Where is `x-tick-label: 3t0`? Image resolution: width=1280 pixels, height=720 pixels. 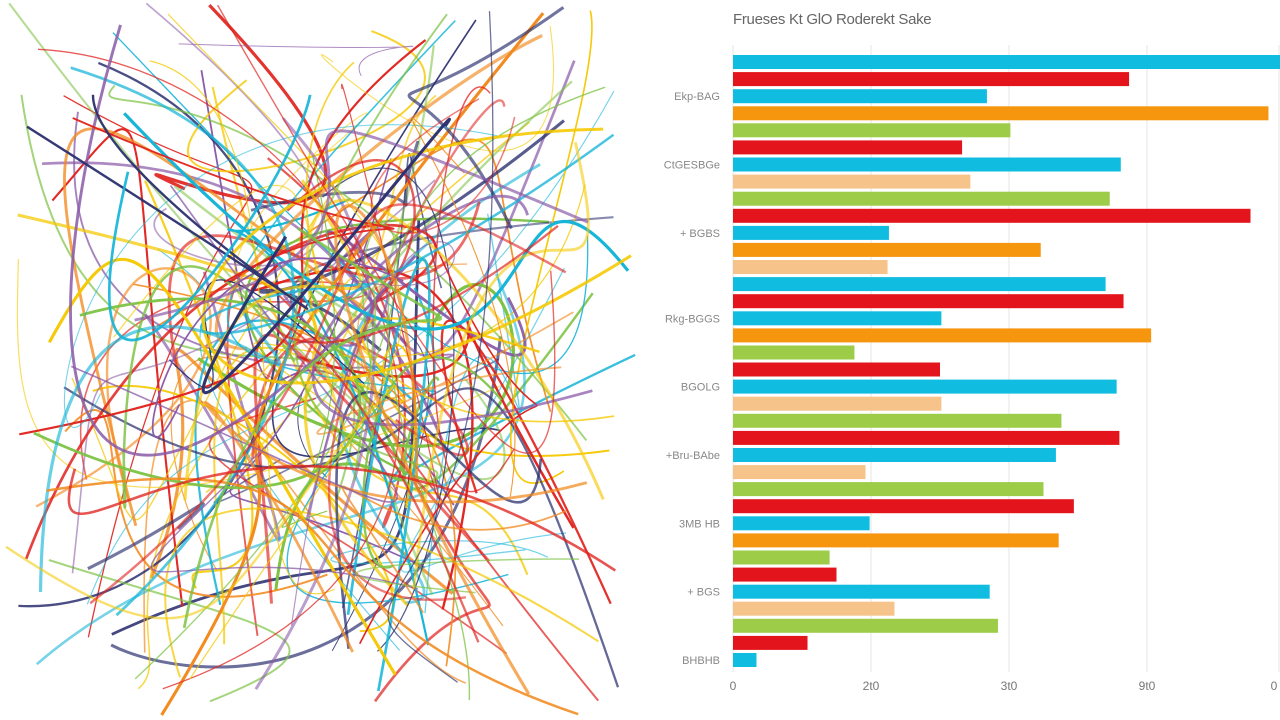 x-tick-label: 3t0 is located at coordinates (1009, 686).